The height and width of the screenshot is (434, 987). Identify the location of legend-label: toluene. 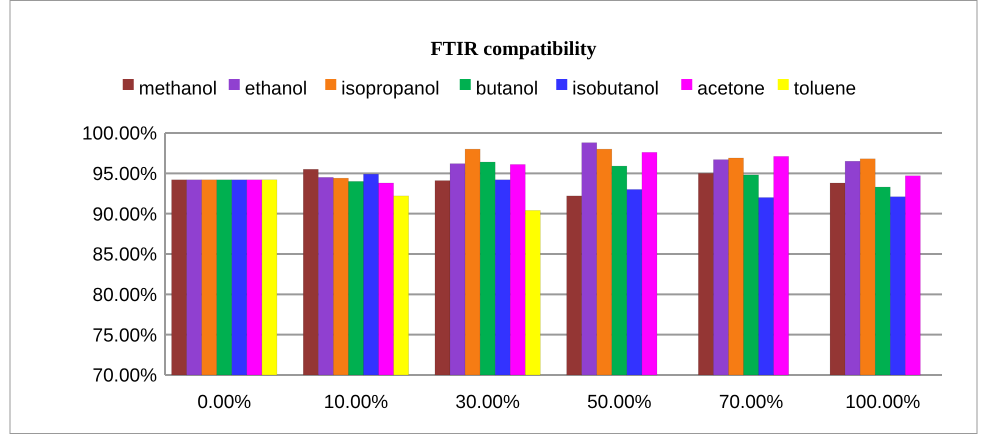
(825, 89).